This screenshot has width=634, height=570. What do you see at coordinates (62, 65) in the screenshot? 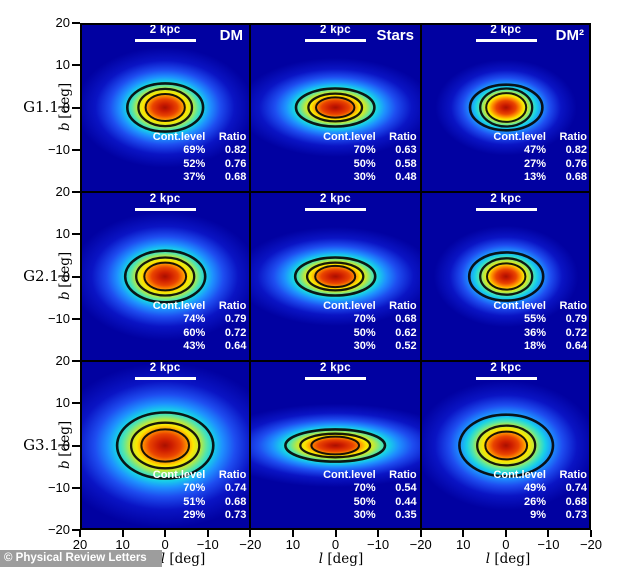
I see `y-tick-label: 10` at bounding box center [62, 65].